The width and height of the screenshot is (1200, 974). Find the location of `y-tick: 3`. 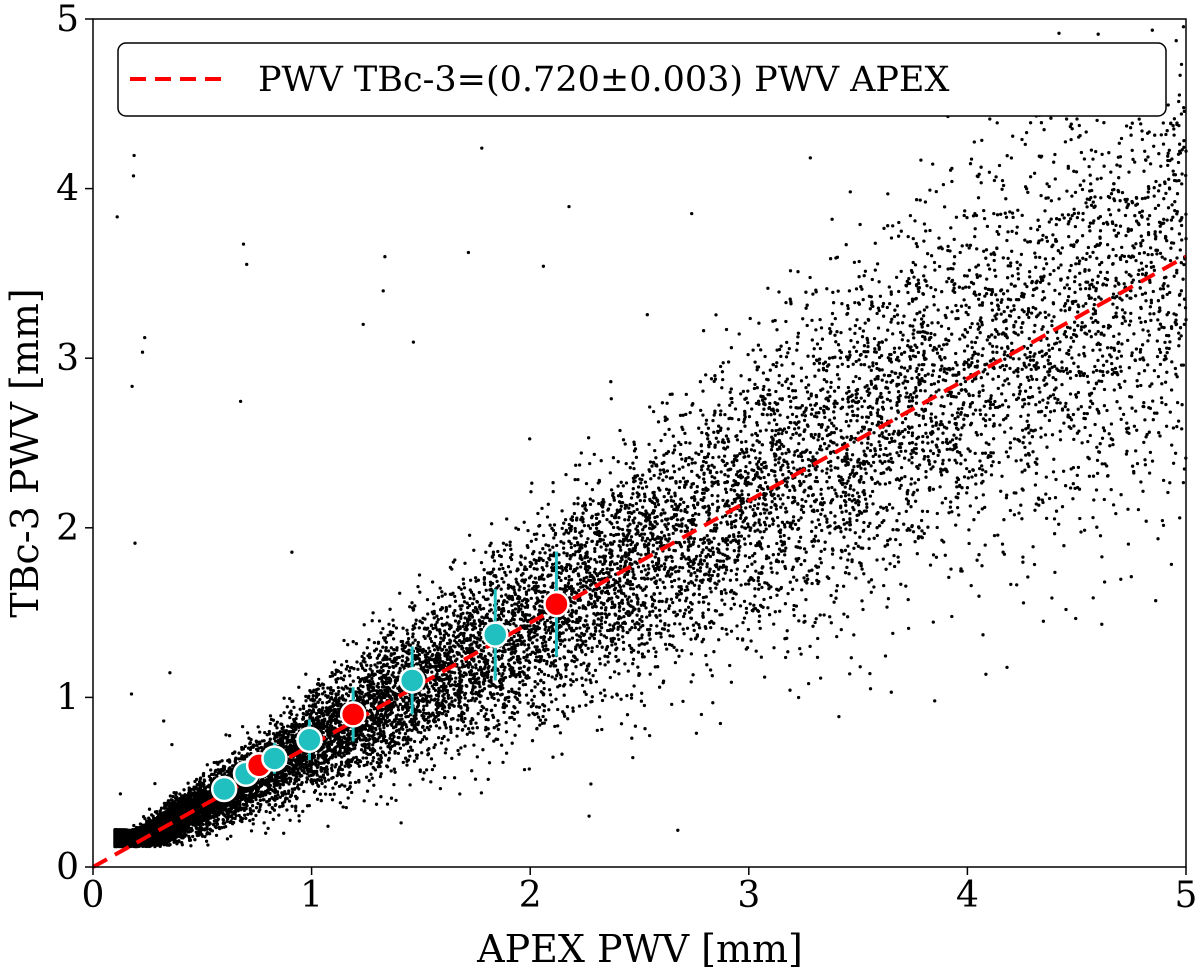

y-tick: 3 is located at coordinates (74, 358).